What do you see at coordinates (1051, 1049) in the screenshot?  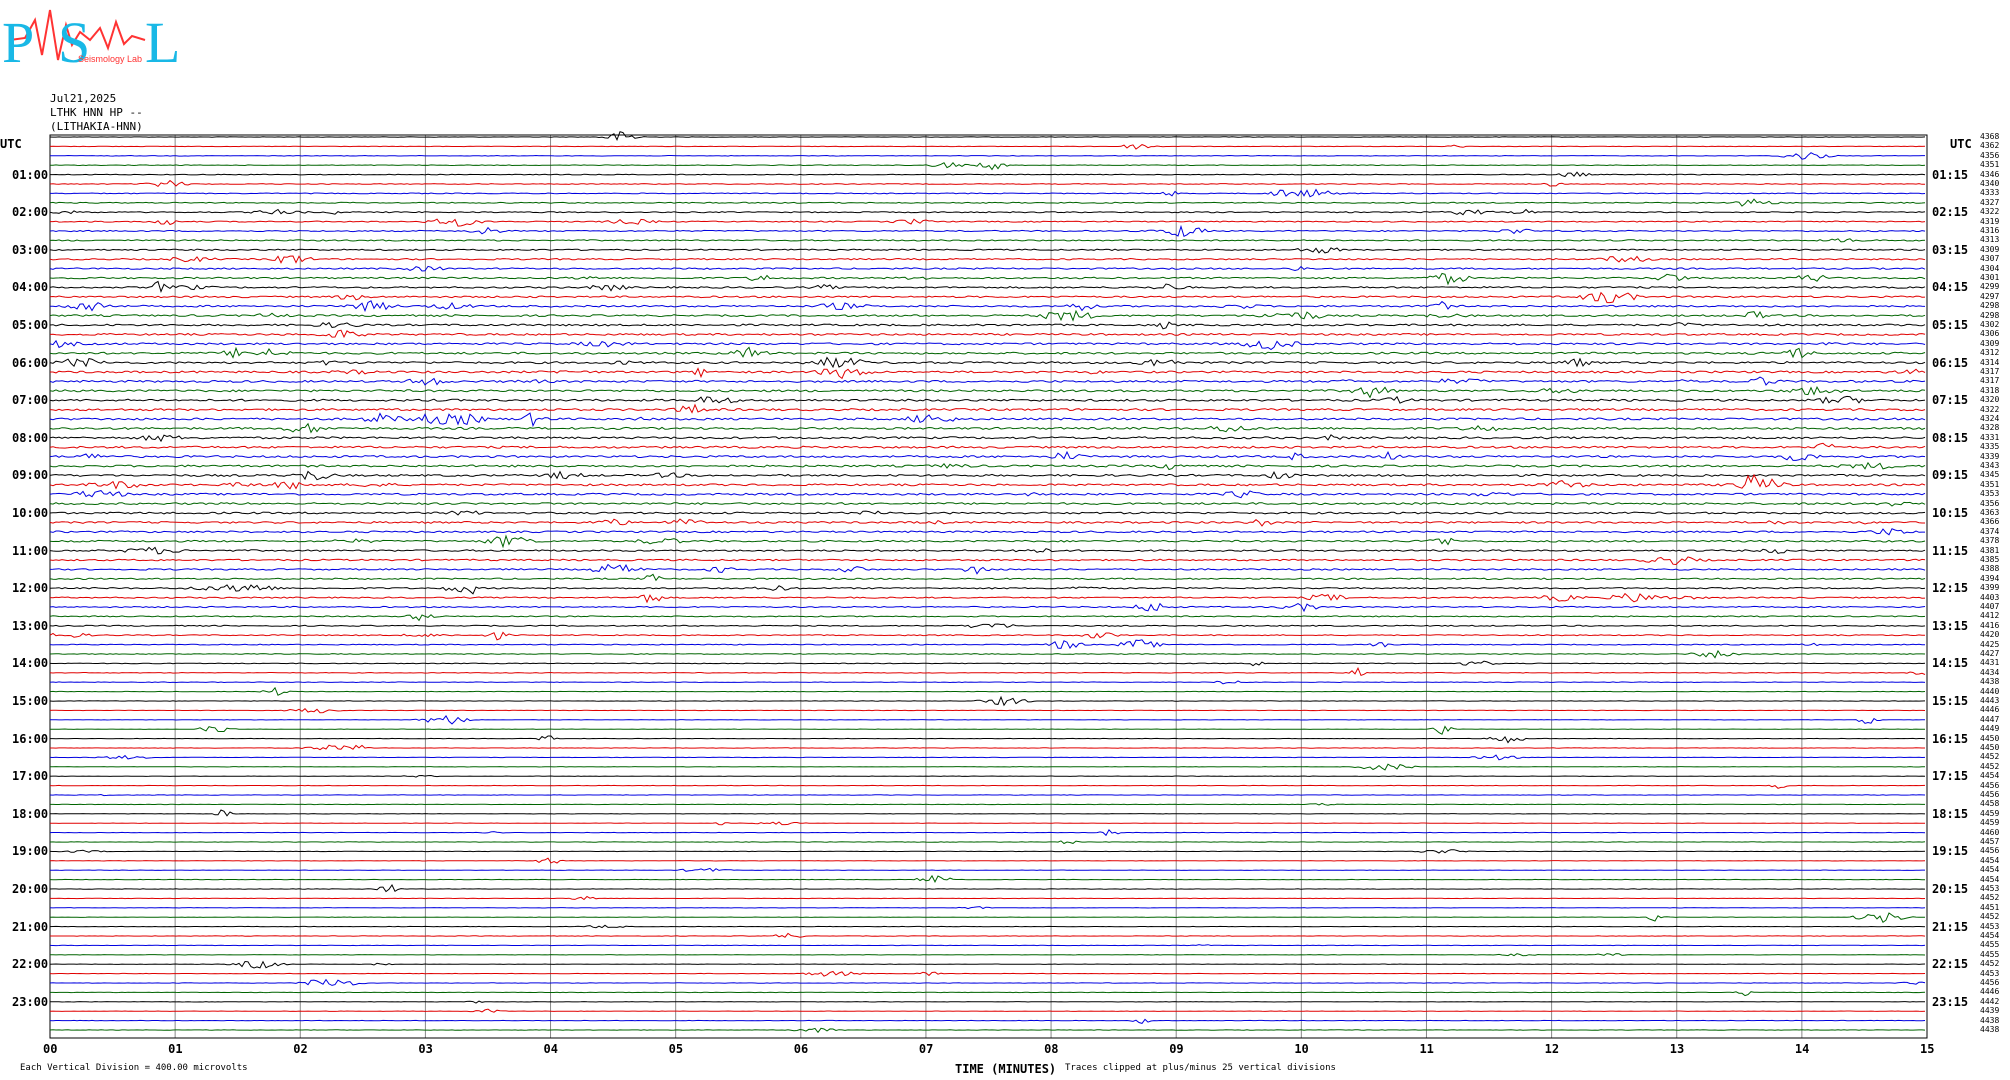 I see `x-tick-label: 08` at bounding box center [1051, 1049].